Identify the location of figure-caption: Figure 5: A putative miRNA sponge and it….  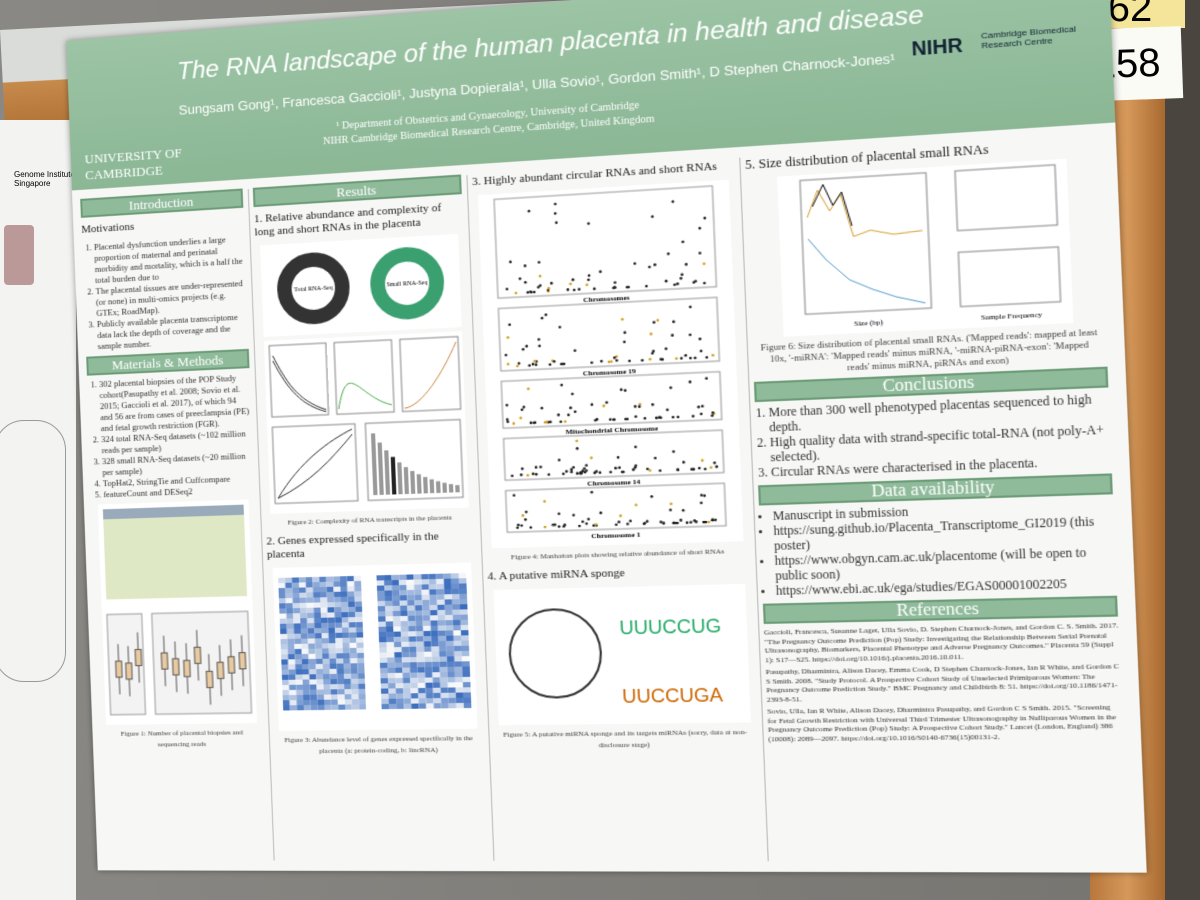
(625, 738).